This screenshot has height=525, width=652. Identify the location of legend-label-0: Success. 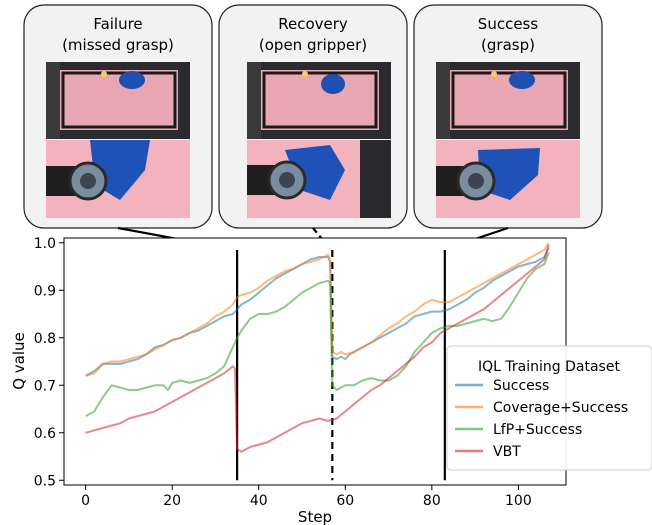
(521, 386).